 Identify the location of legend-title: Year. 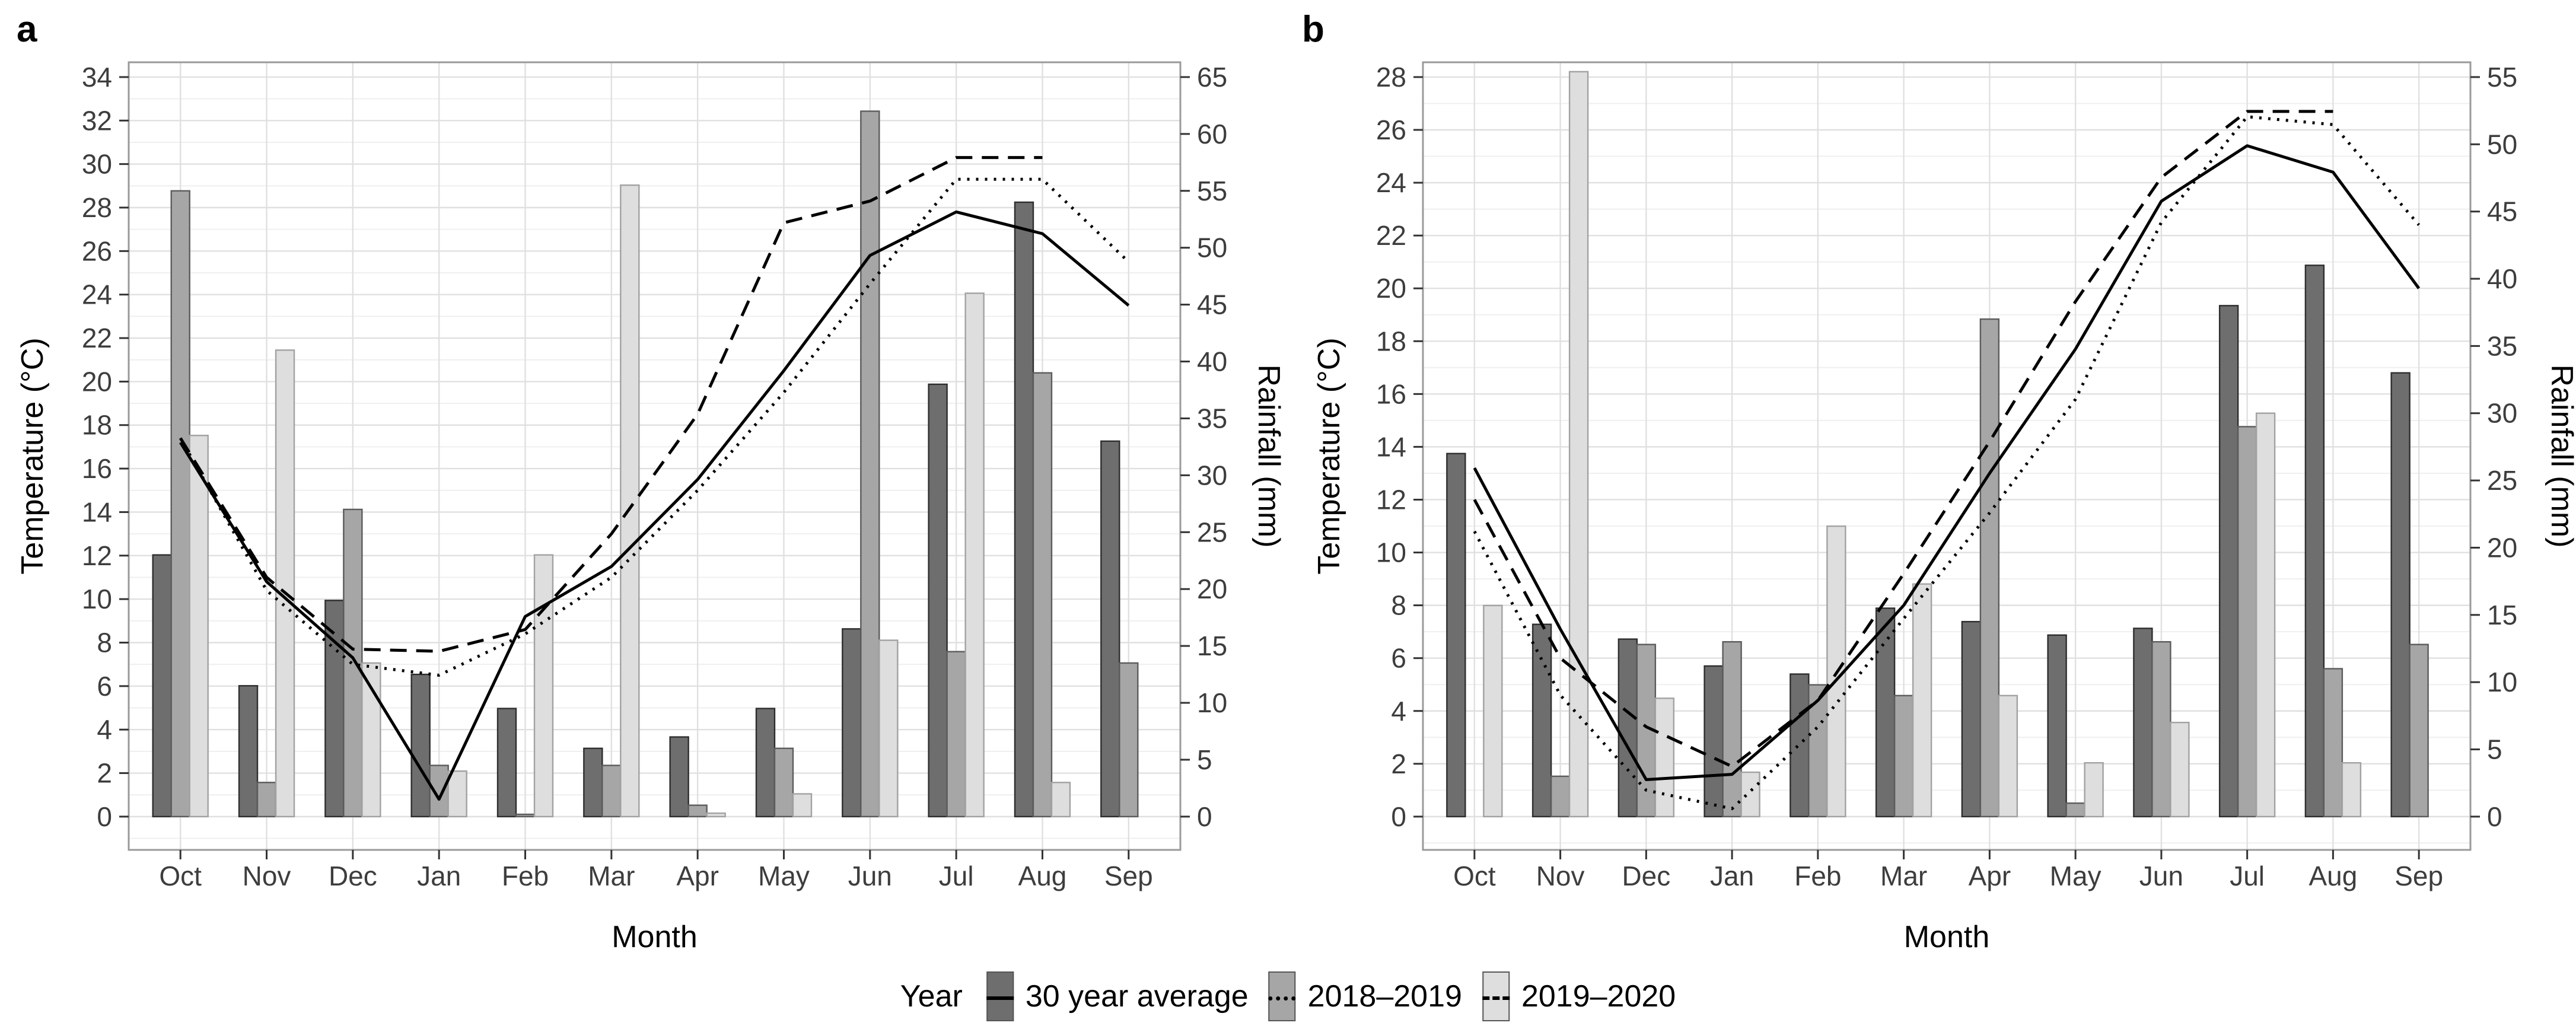
(931, 996).